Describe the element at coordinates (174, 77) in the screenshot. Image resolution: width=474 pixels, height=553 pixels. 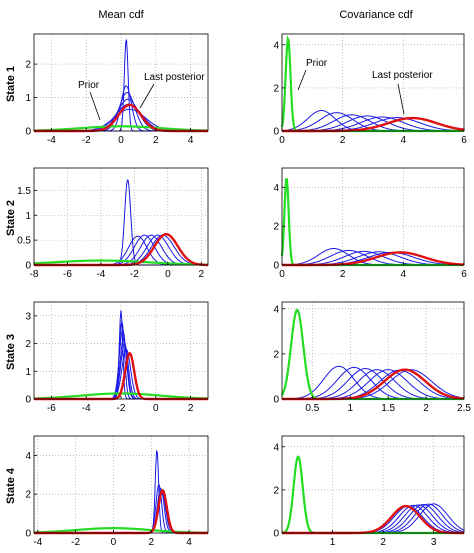
I see `last-posterior-annotation-mean: Last posterior` at that location.